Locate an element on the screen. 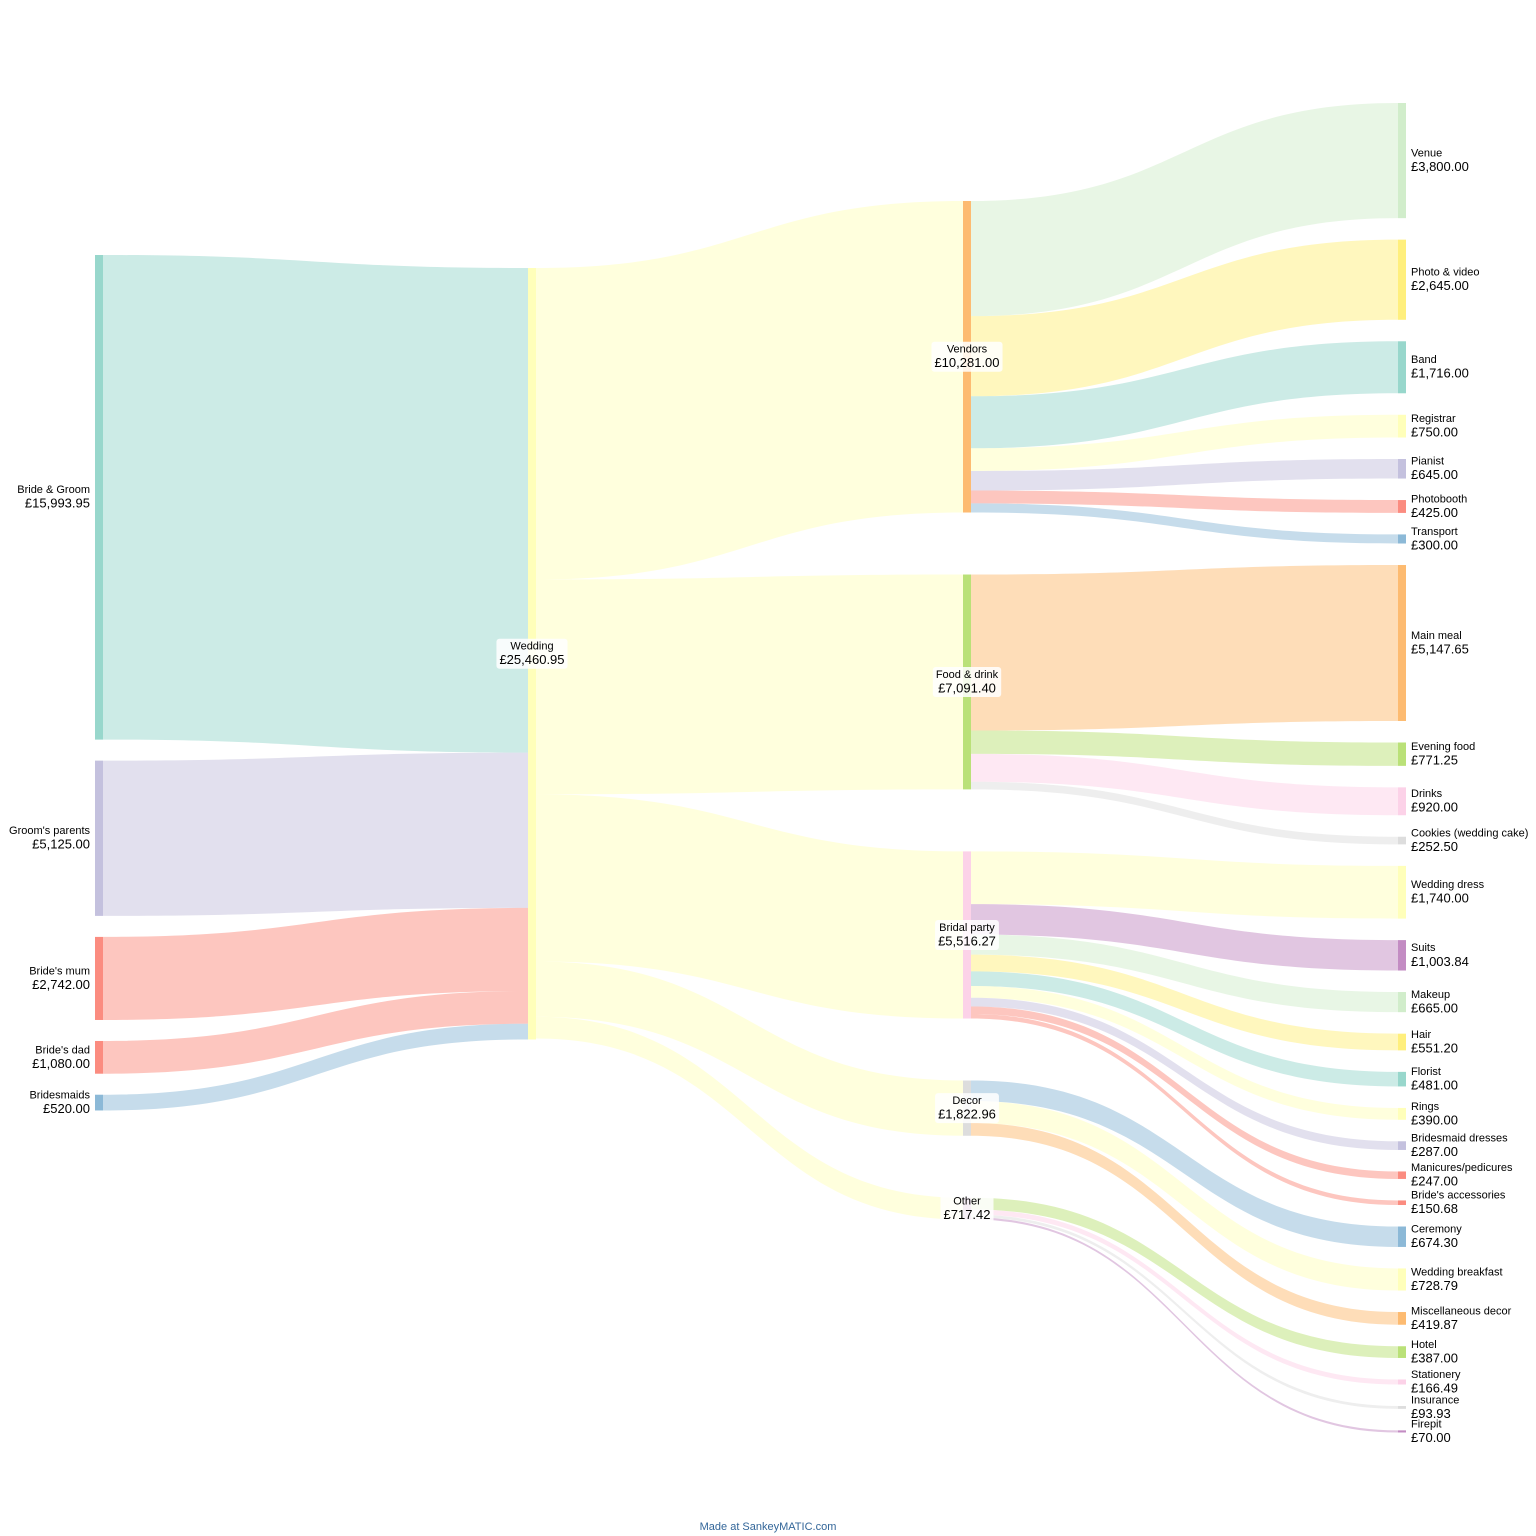 The image size is (1536, 1536). node-name: Registrar is located at coordinates (1433, 419).